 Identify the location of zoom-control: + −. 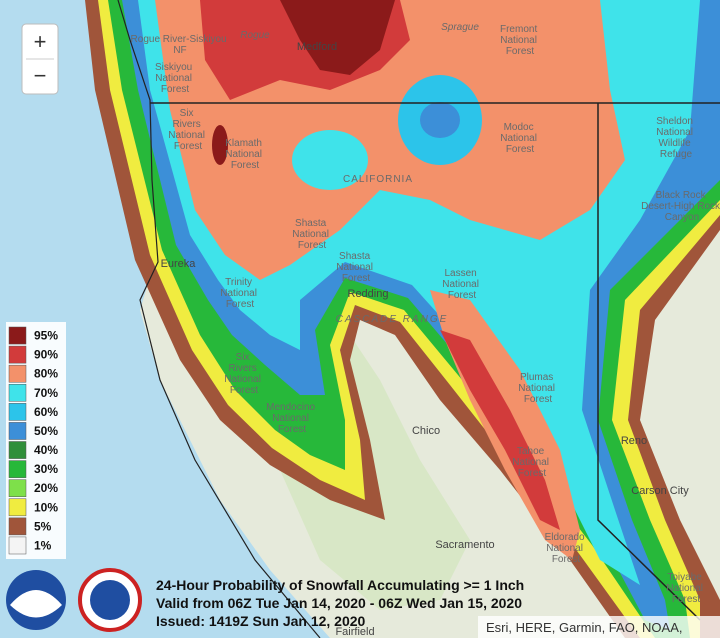
(40, 59).